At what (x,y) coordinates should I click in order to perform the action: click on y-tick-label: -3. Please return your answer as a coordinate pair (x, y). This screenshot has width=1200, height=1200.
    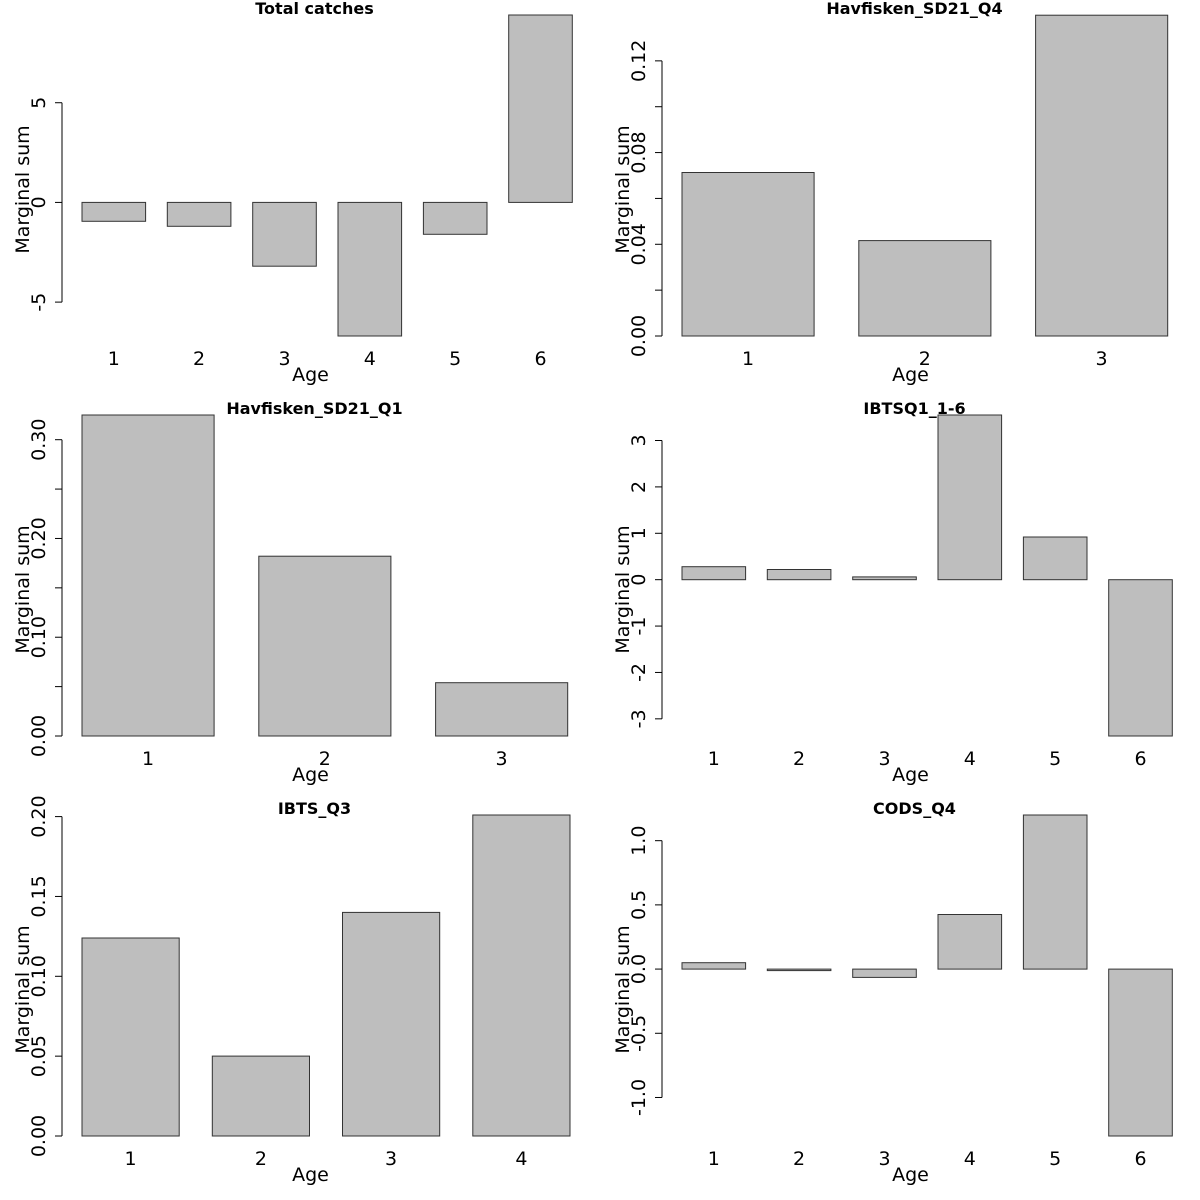
    Looking at the image, I should click on (639, 718).